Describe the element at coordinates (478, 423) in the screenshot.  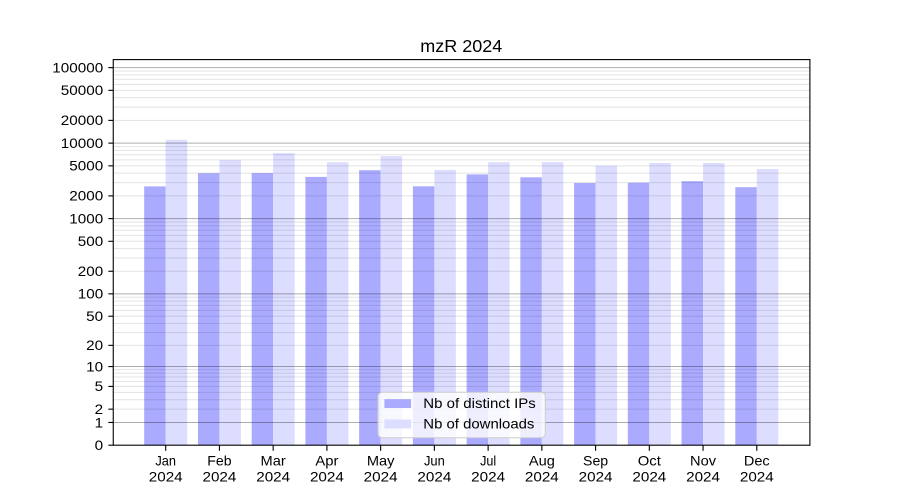
I see `svg-text: Nb of downloads` at that location.